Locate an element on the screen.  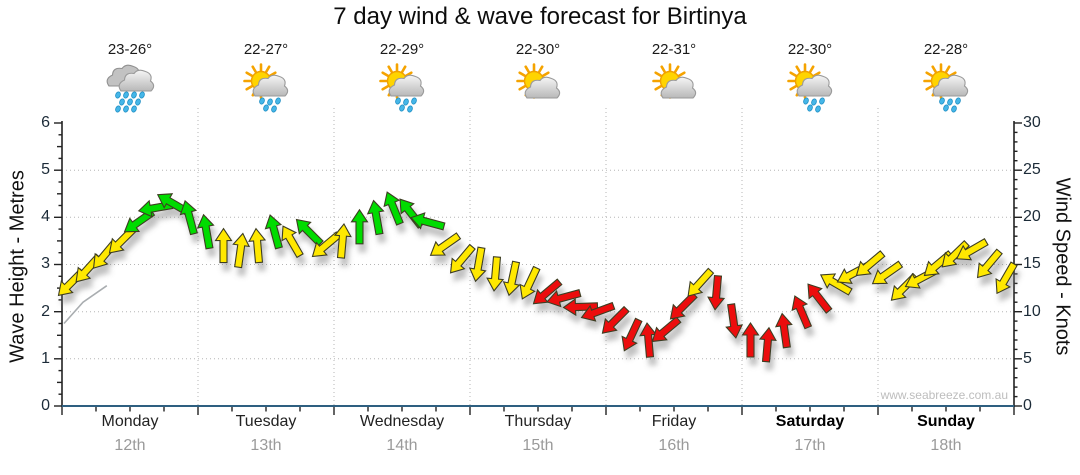
date-label: 16th is located at coordinates (674, 445).